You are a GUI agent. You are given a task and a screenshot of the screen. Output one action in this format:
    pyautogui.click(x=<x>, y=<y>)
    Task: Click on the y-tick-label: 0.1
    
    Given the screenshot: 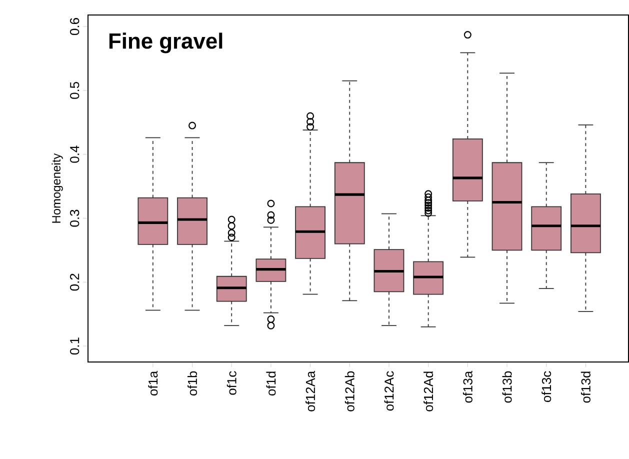 What is the action you would take?
    pyautogui.click(x=75, y=346)
    